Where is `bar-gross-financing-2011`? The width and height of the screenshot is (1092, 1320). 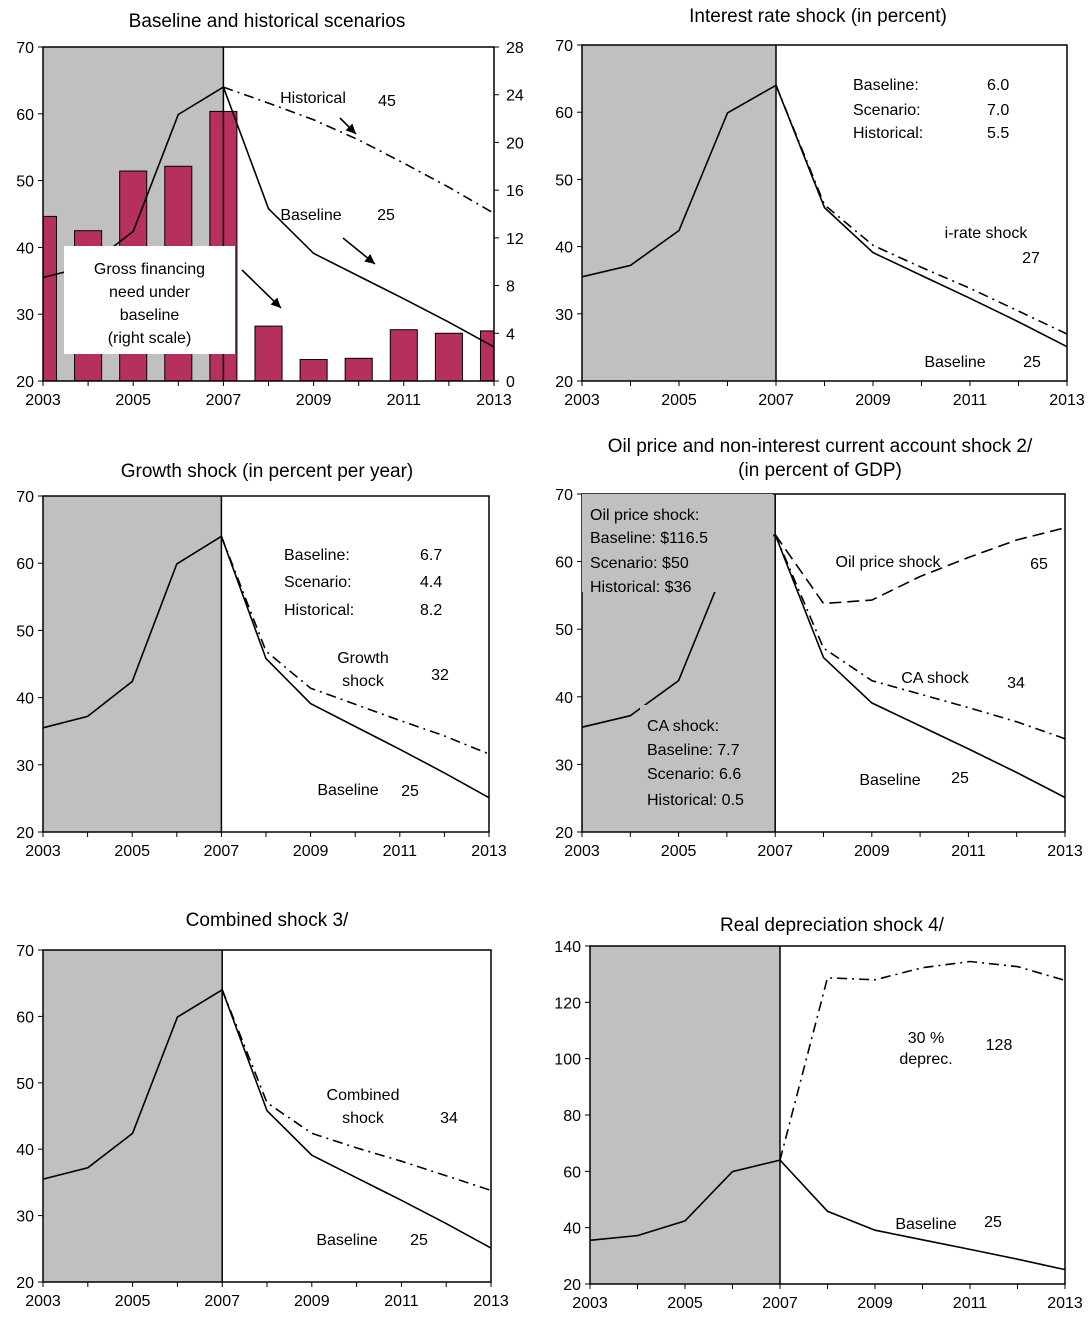 bar-gross-financing-2011 is located at coordinates (403, 355).